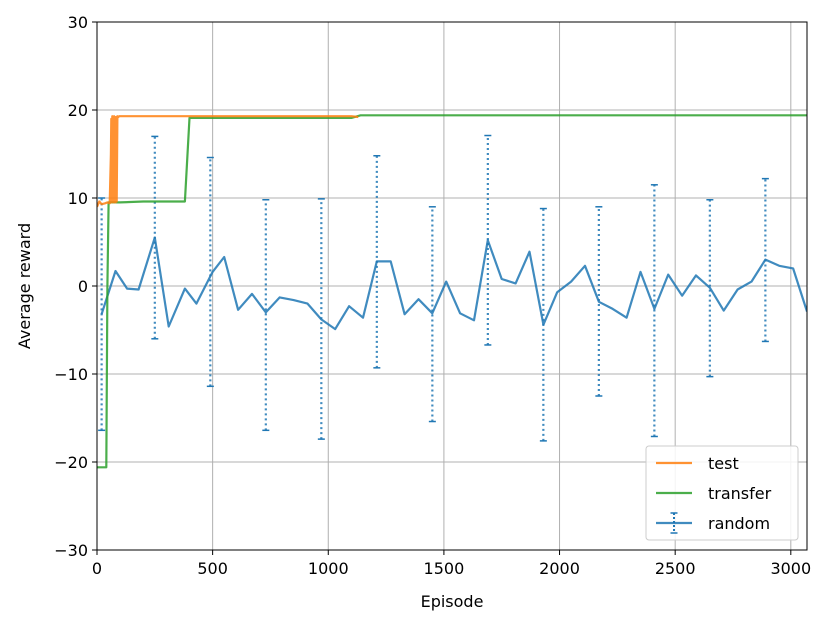 The width and height of the screenshot is (830, 625). Describe the element at coordinates (212, 568) in the screenshot. I see `x-tick-label: 500` at that location.